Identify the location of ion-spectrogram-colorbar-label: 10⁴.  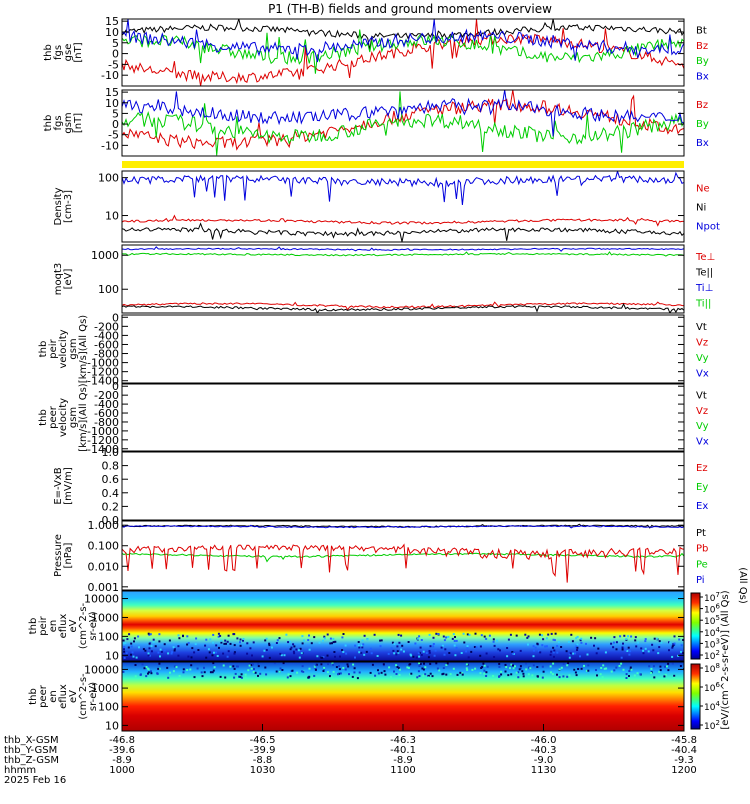
(712, 632).